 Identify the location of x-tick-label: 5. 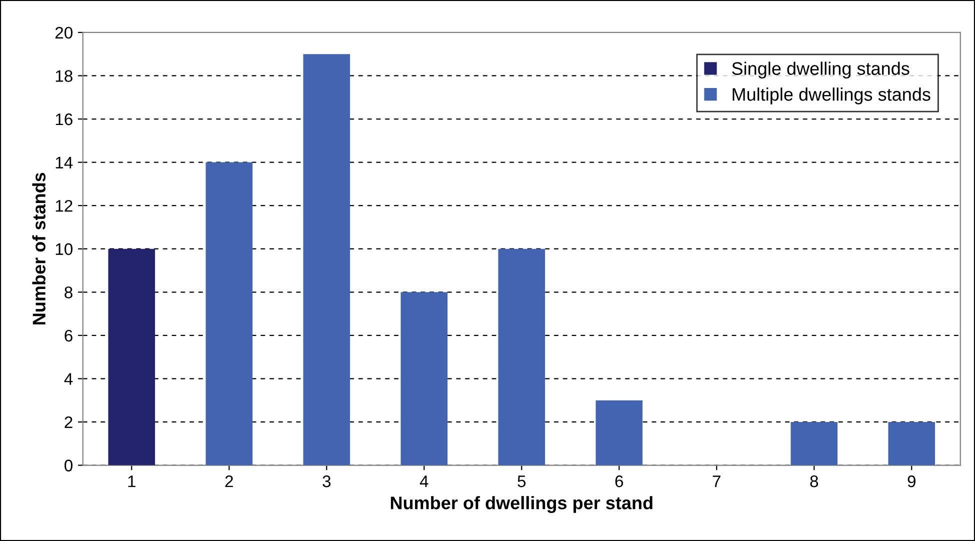
(522, 482).